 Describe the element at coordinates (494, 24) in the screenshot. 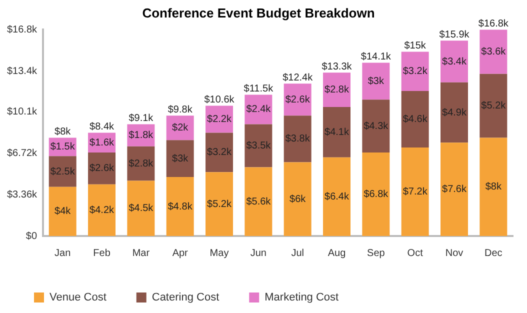

I see `total-label: $16.8k` at that location.